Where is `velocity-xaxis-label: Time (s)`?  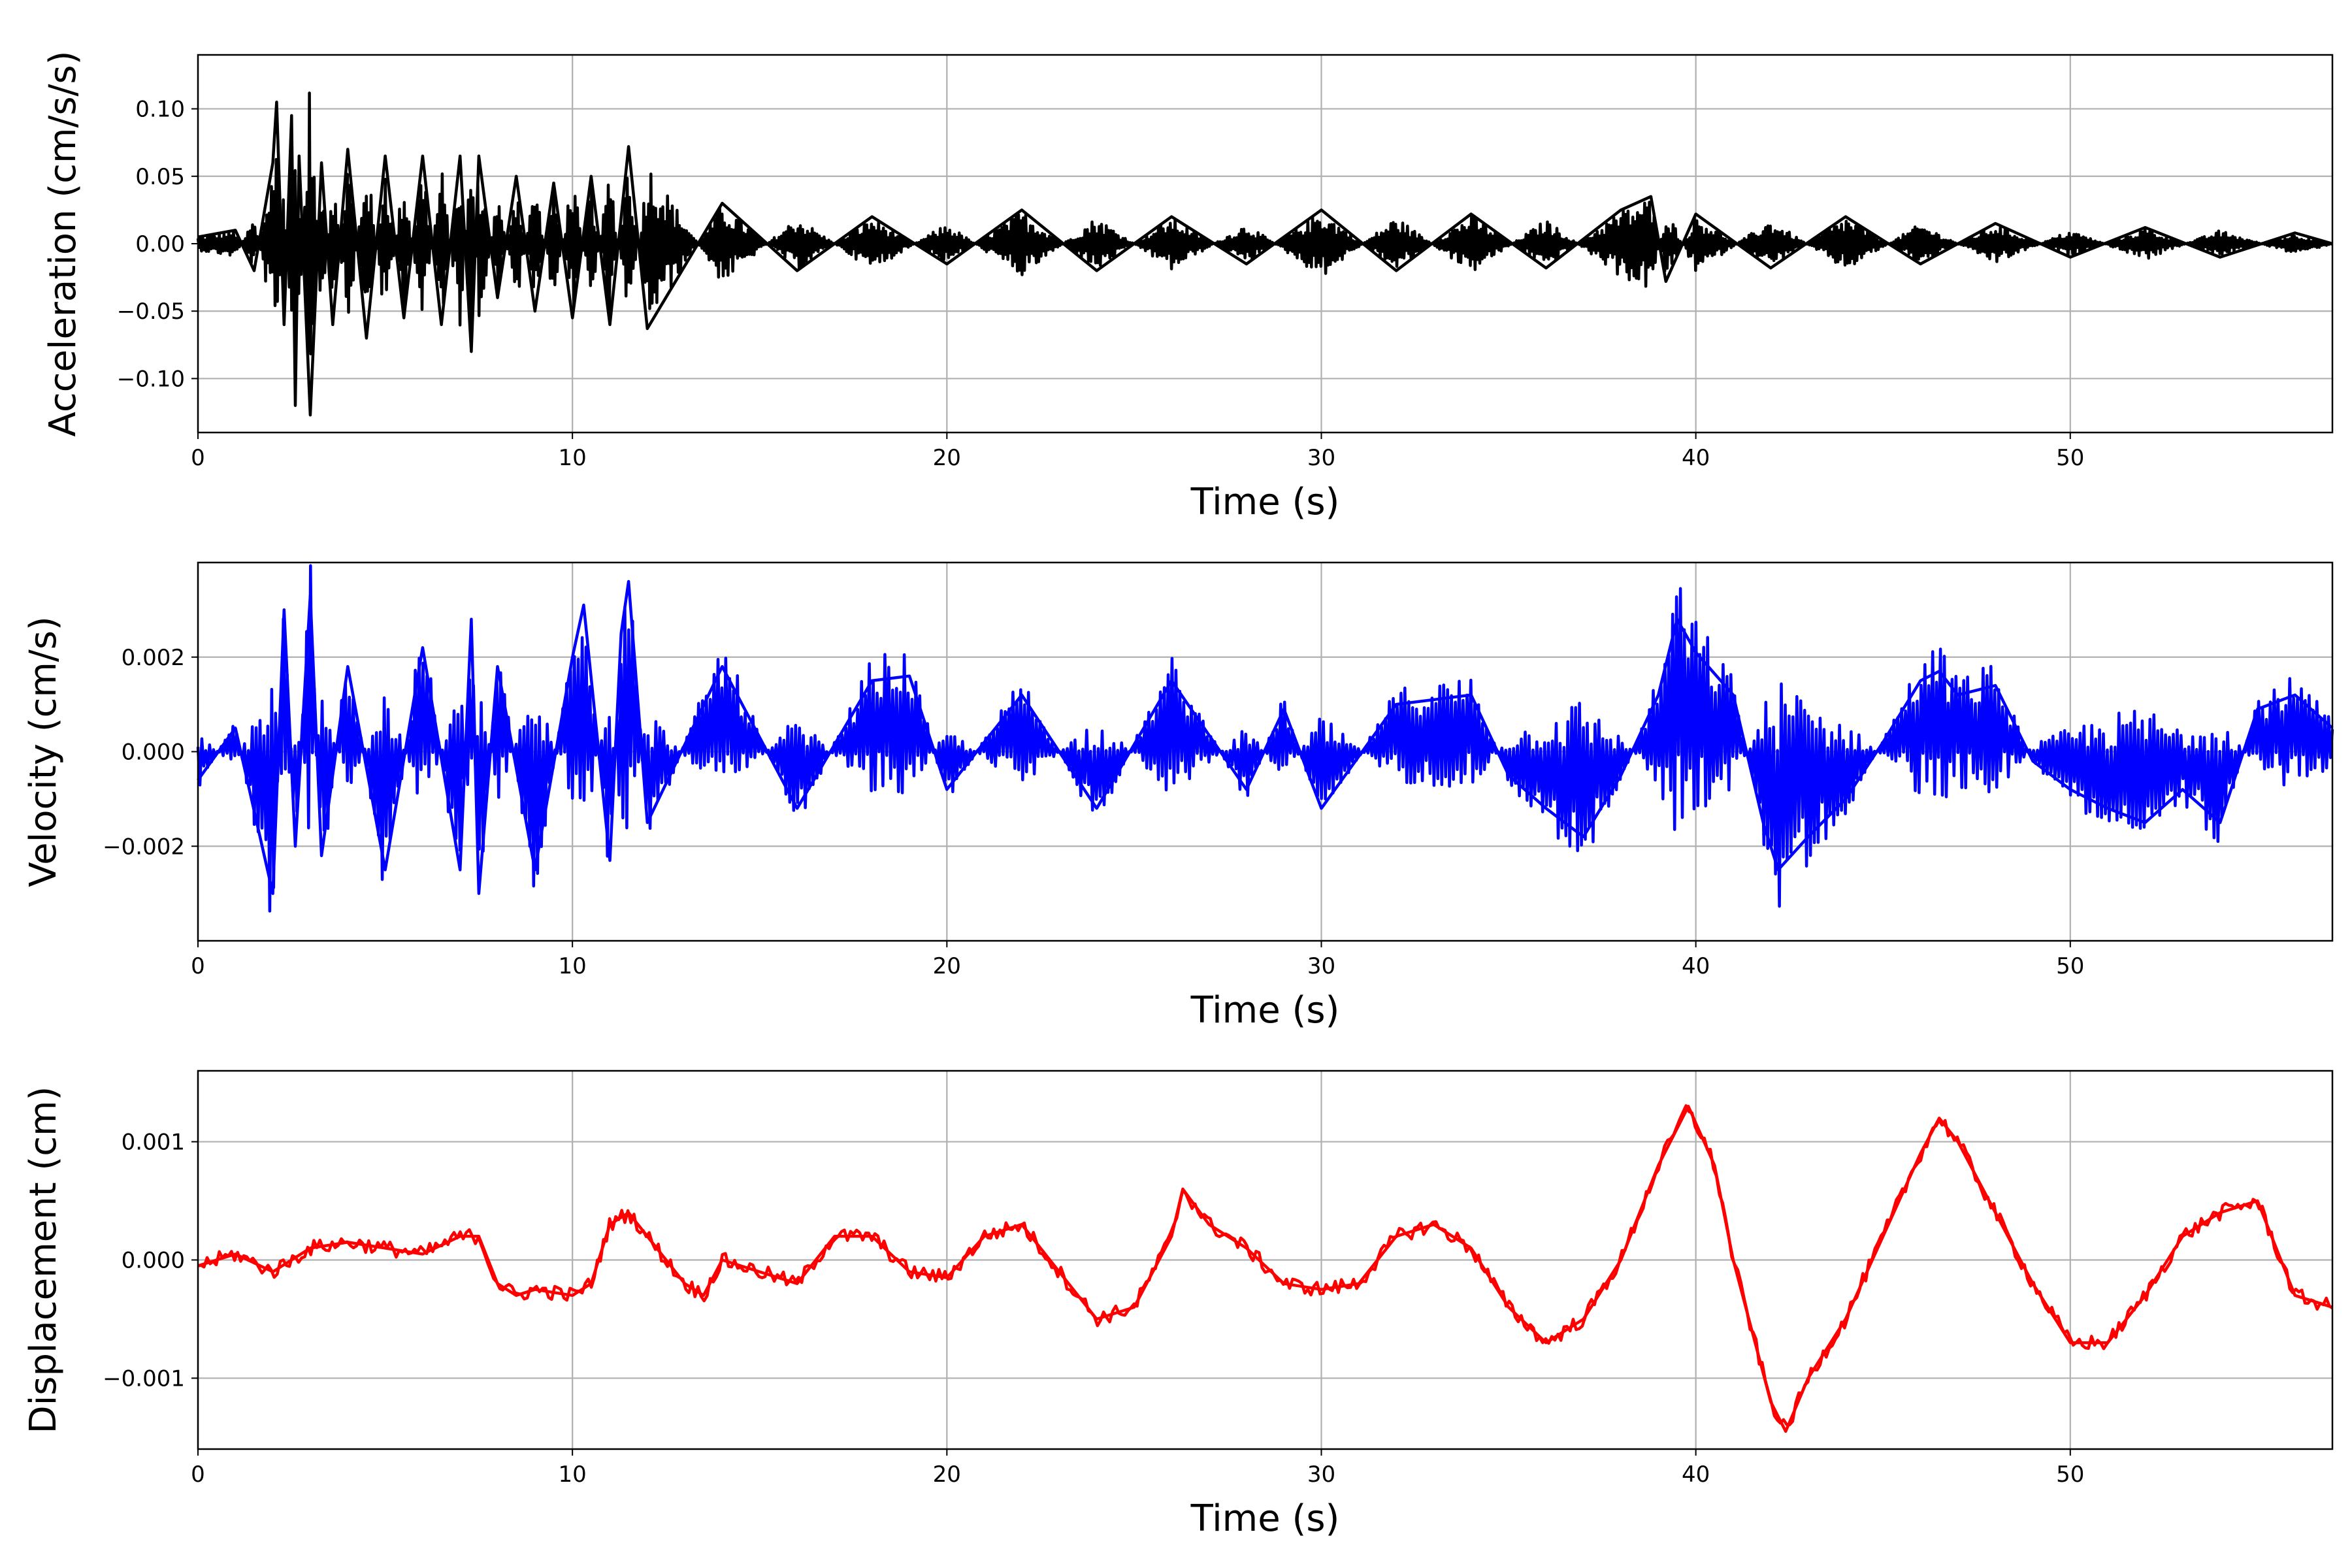 velocity-xaxis-label: Time (s) is located at coordinates (1265, 1010).